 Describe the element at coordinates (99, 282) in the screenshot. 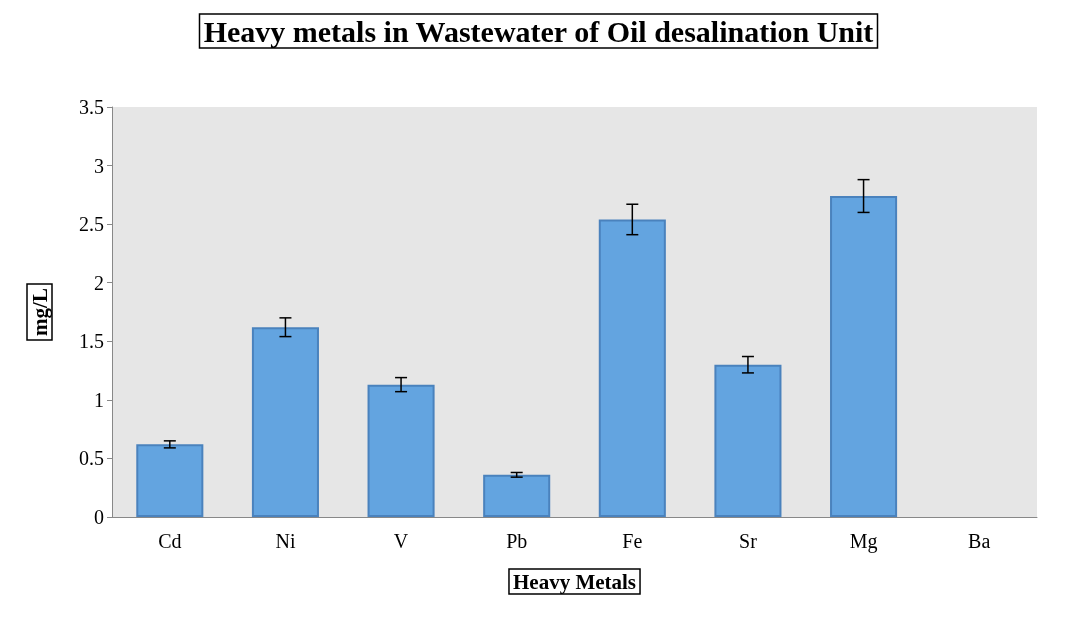

I see `y-tick-label: 2` at that location.